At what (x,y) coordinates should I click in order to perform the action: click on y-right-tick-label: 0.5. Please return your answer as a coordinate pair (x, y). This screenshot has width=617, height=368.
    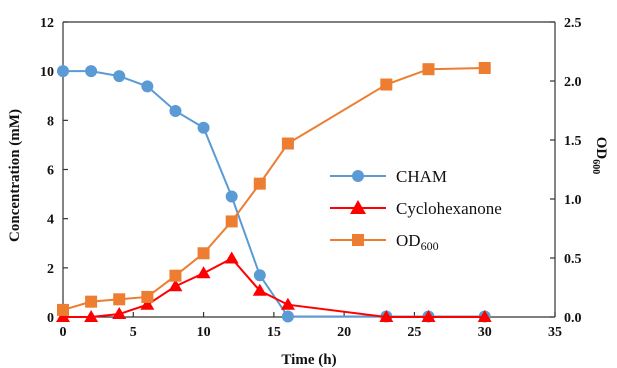
    Looking at the image, I should click on (573, 259).